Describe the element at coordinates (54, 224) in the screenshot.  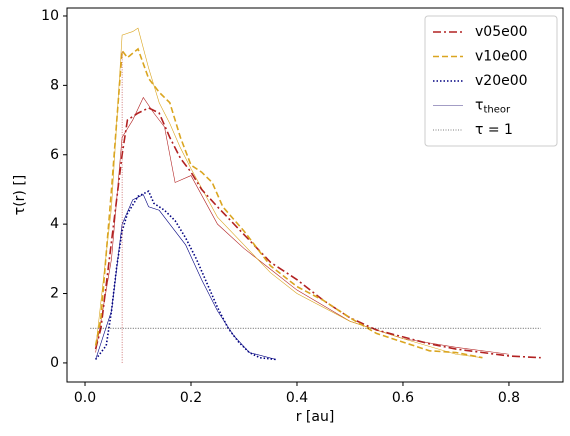
I see `y-tick-label: 4` at that location.